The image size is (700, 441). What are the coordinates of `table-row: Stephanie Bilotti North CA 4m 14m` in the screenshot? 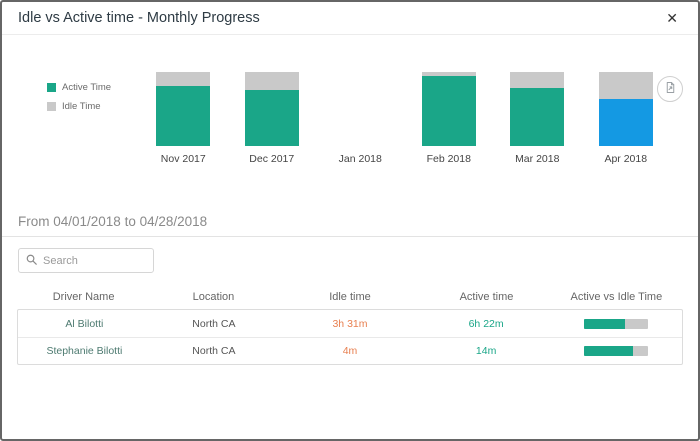 It's located at (350, 350).